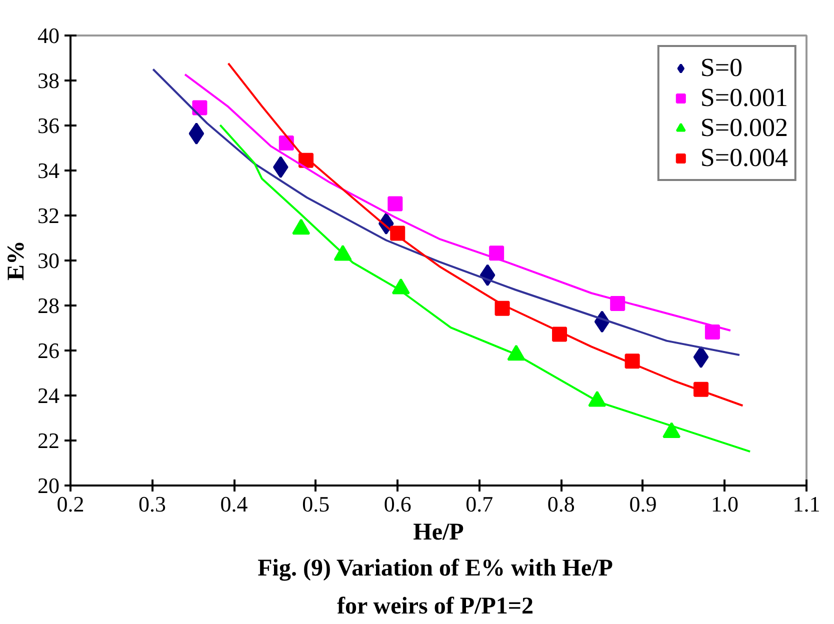  What do you see at coordinates (70, 504) in the screenshot?
I see `x-tick-label: 0.2` at bounding box center [70, 504].